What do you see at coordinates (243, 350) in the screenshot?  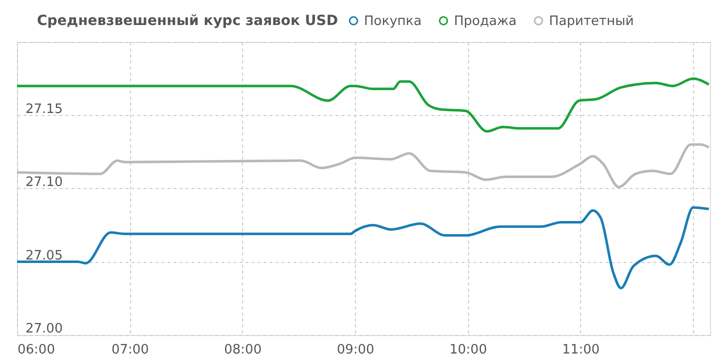 I see `x-tick-label: 08:00` at bounding box center [243, 350].